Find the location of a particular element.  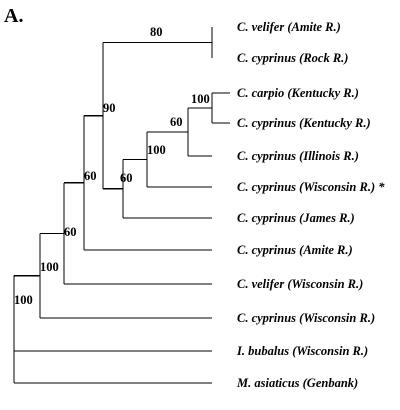

taxon-label: C. velifer (Wisconsin R.) is located at coordinates (300, 284).